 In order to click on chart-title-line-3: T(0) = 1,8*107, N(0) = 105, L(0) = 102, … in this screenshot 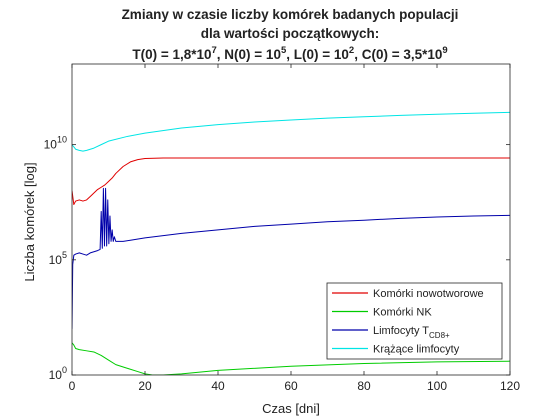, I will do `click(289, 53)`.